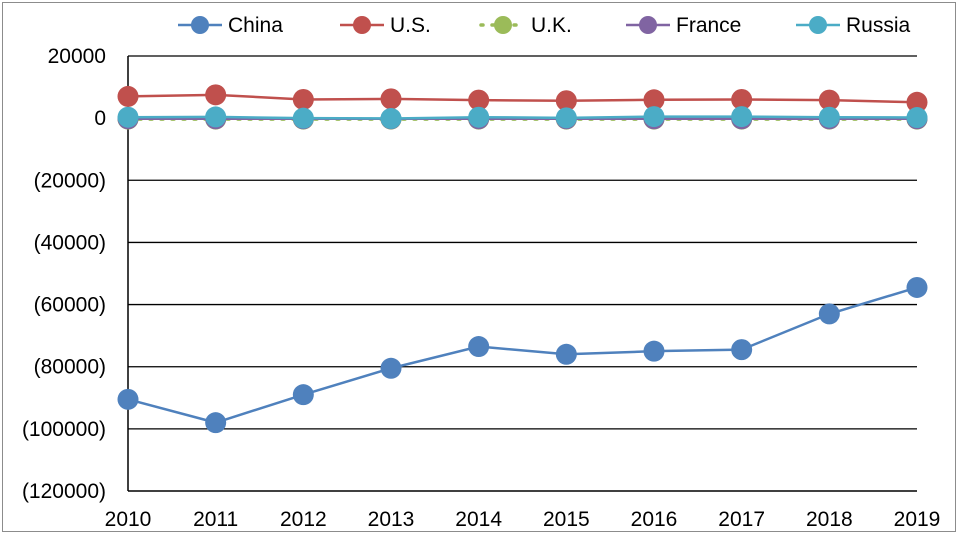 This screenshot has width=960, height=536. Describe the element at coordinates (410, 25) in the screenshot. I see `legend-label-u-s: U.S.` at that location.